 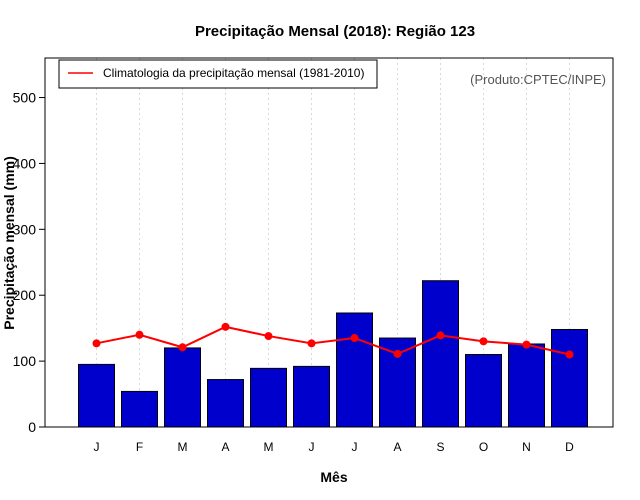 I want to click on y-tick-label-100: 100, so click(x=25, y=361).